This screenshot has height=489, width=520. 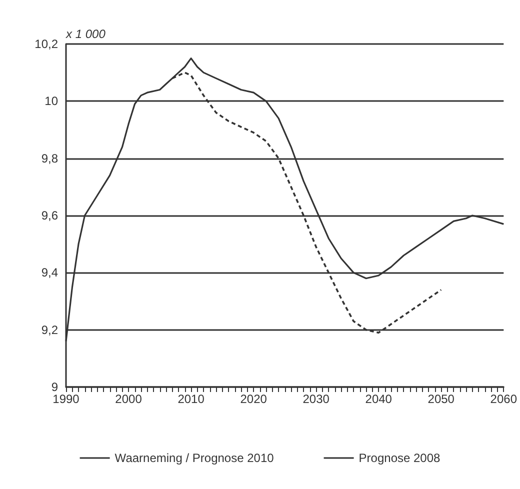 What do you see at coordinates (85, 34) in the screenshot?
I see `y-axis-title: x 1 000` at bounding box center [85, 34].